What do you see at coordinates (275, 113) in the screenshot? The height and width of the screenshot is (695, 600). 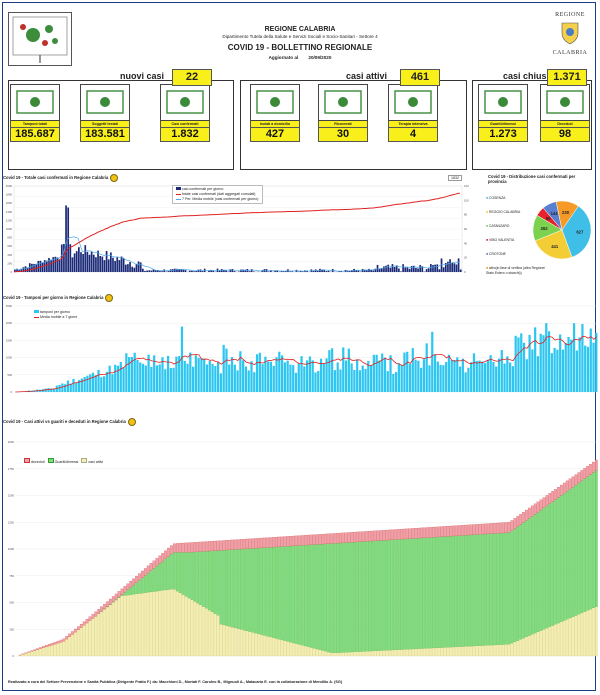 I see `kpi-tile: Isolati a domicilio 427` at bounding box center [275, 113].